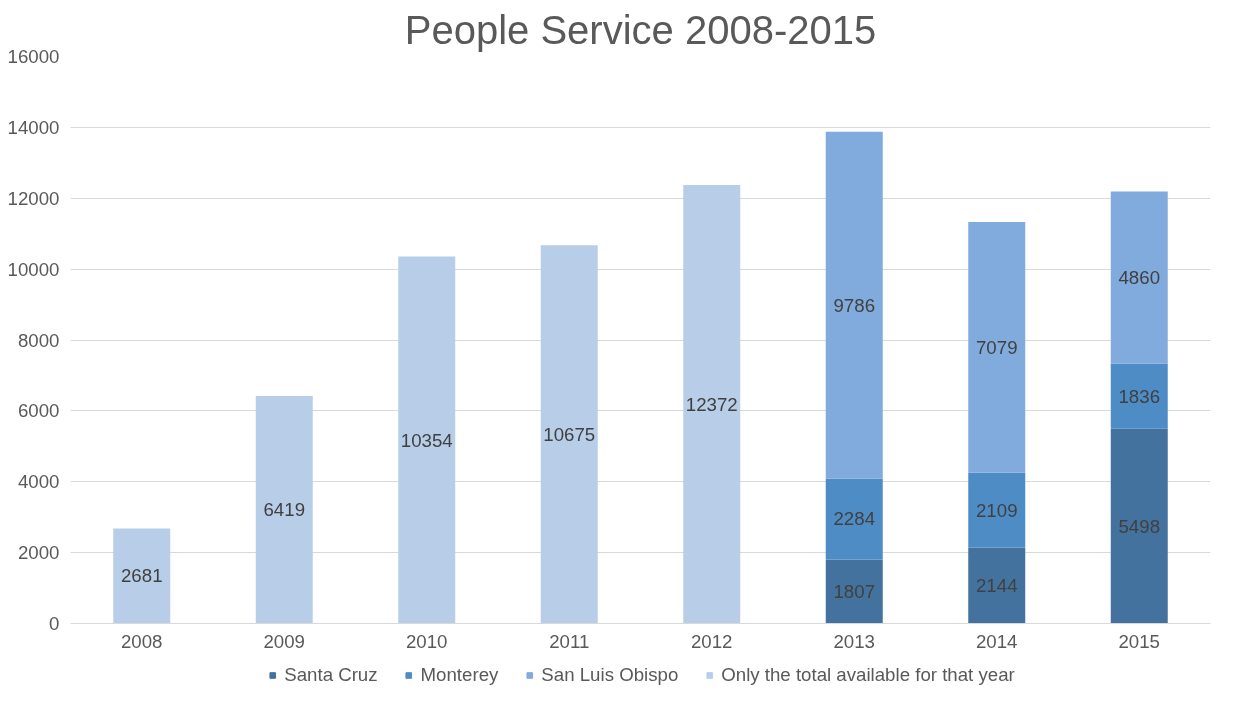 The width and height of the screenshot is (1248, 727). What do you see at coordinates (142, 641) in the screenshot?
I see `x-tick-label: 2008` at bounding box center [142, 641].